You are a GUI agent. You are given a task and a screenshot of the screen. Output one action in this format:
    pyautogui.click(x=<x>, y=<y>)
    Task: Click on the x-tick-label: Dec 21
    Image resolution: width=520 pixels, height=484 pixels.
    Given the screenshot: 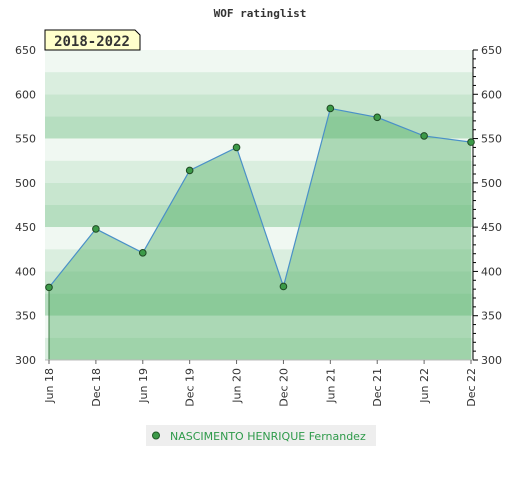 What is the action you would take?
    pyautogui.click(x=377, y=387)
    